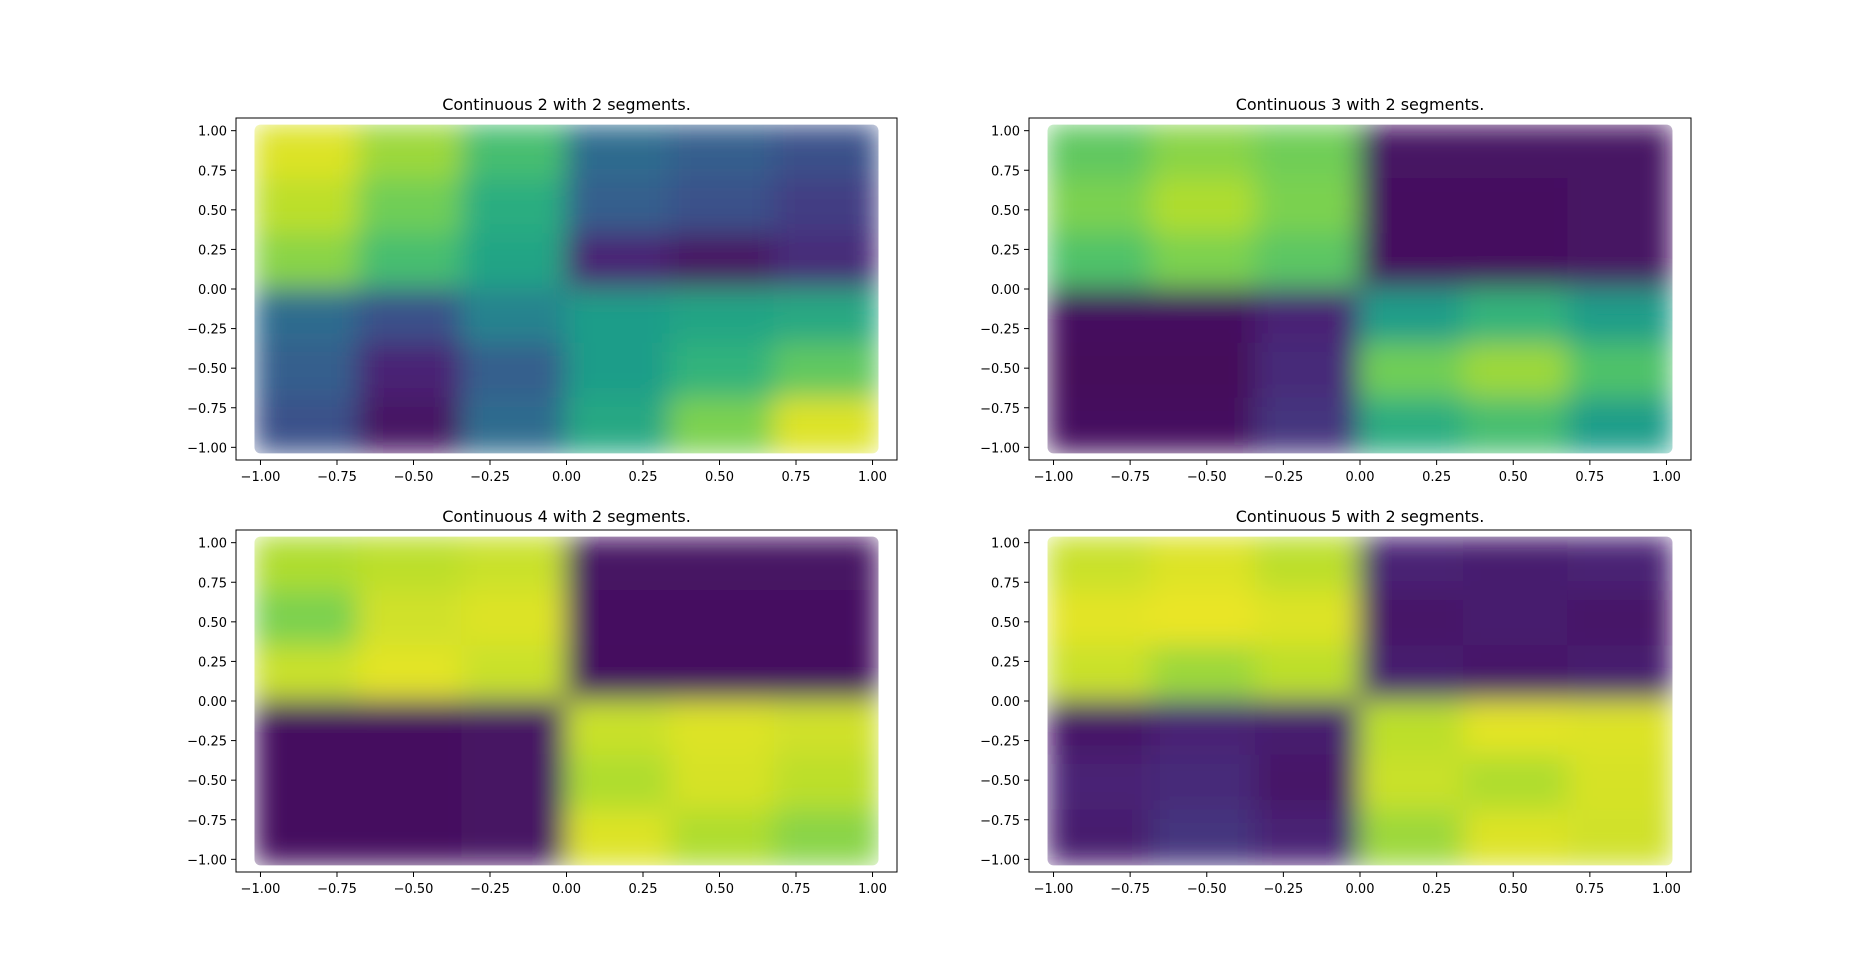 The height and width of the screenshot is (969, 1854). I want to click on x-tick-label: 0.25, so click(643, 477).